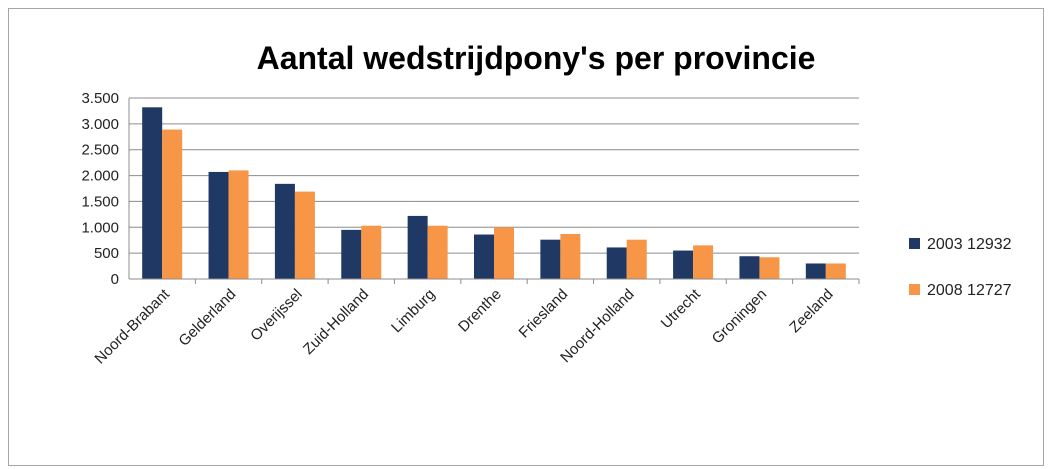 This screenshot has height=469, width=1052. I want to click on bar-series1-friesland, so click(550, 259).